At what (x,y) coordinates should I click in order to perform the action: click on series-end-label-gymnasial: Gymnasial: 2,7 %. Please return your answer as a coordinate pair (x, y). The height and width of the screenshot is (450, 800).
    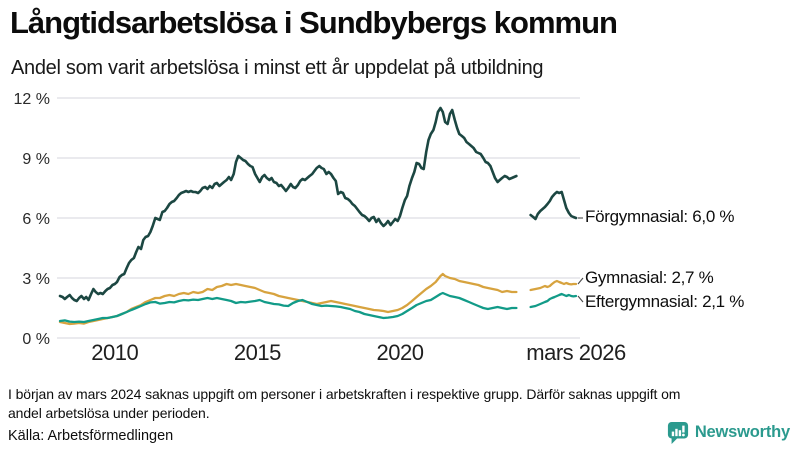
    Looking at the image, I should click on (649, 277).